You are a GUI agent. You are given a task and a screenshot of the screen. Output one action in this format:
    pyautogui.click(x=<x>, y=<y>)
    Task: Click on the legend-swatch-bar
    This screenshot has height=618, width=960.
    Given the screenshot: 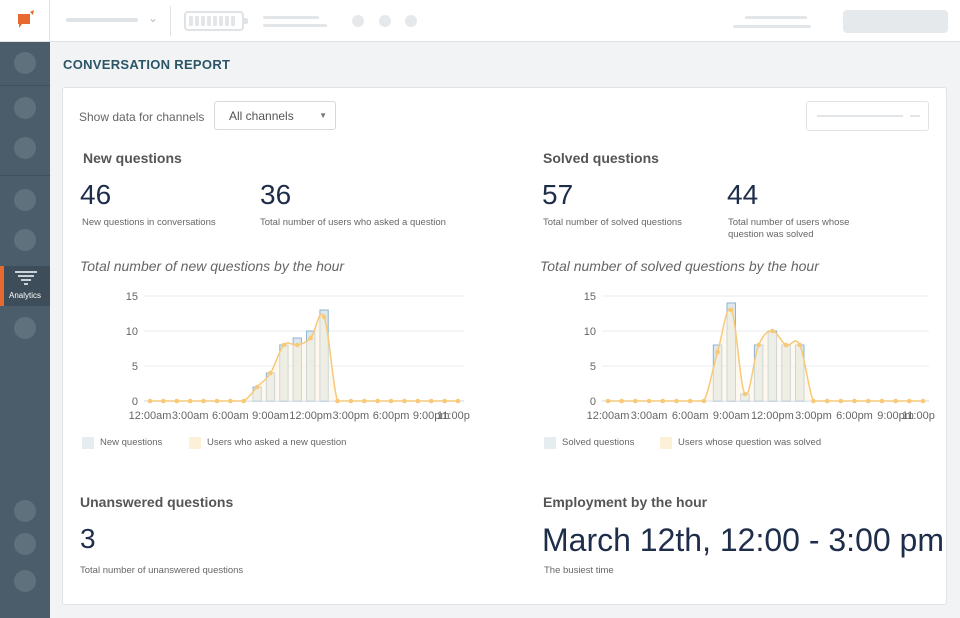 What is the action you would take?
    pyautogui.click(x=88, y=443)
    